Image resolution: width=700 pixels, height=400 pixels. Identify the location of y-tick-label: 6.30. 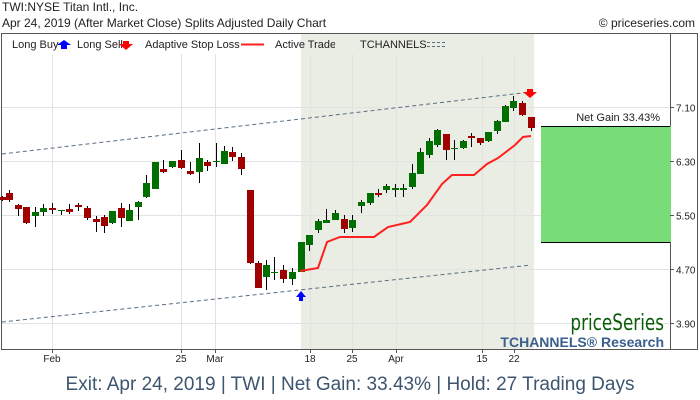
(686, 163).